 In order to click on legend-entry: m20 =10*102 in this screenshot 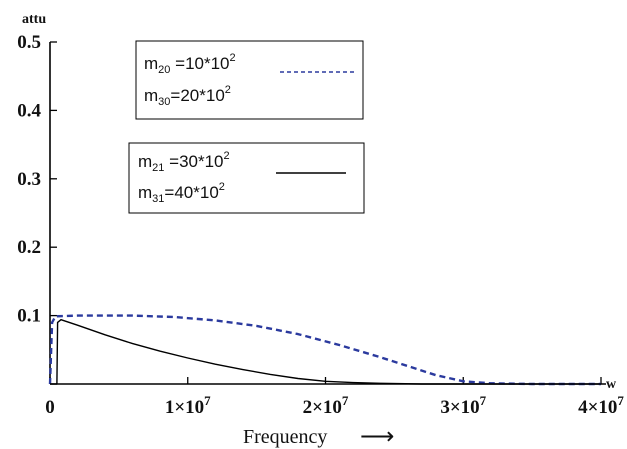, I will do `click(190, 64)`.